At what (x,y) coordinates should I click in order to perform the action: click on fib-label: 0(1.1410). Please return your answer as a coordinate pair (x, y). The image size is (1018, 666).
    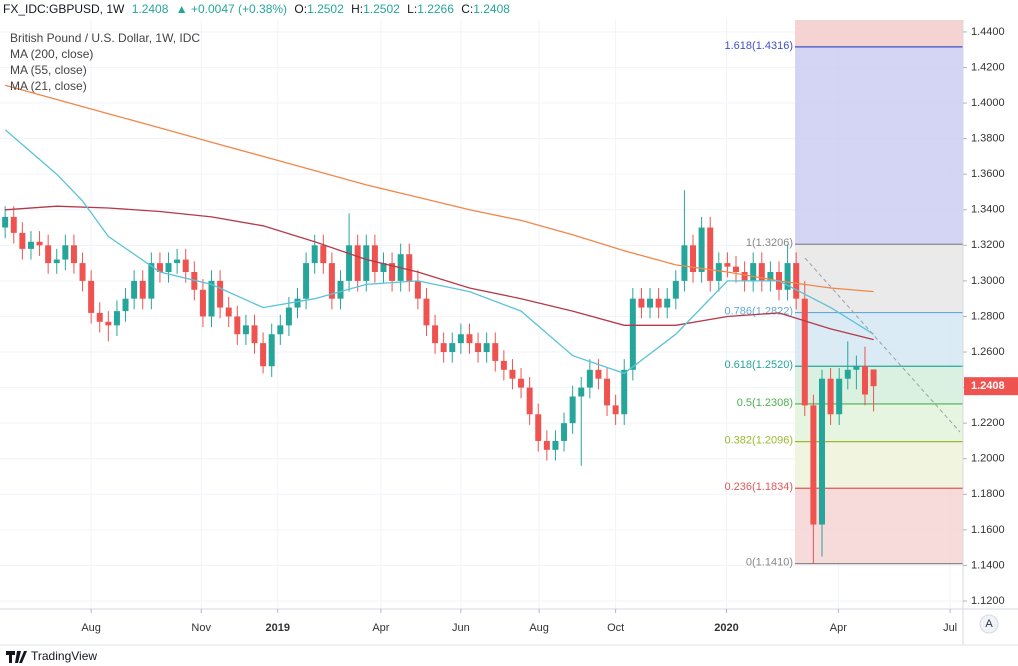
    Looking at the image, I should click on (769, 563).